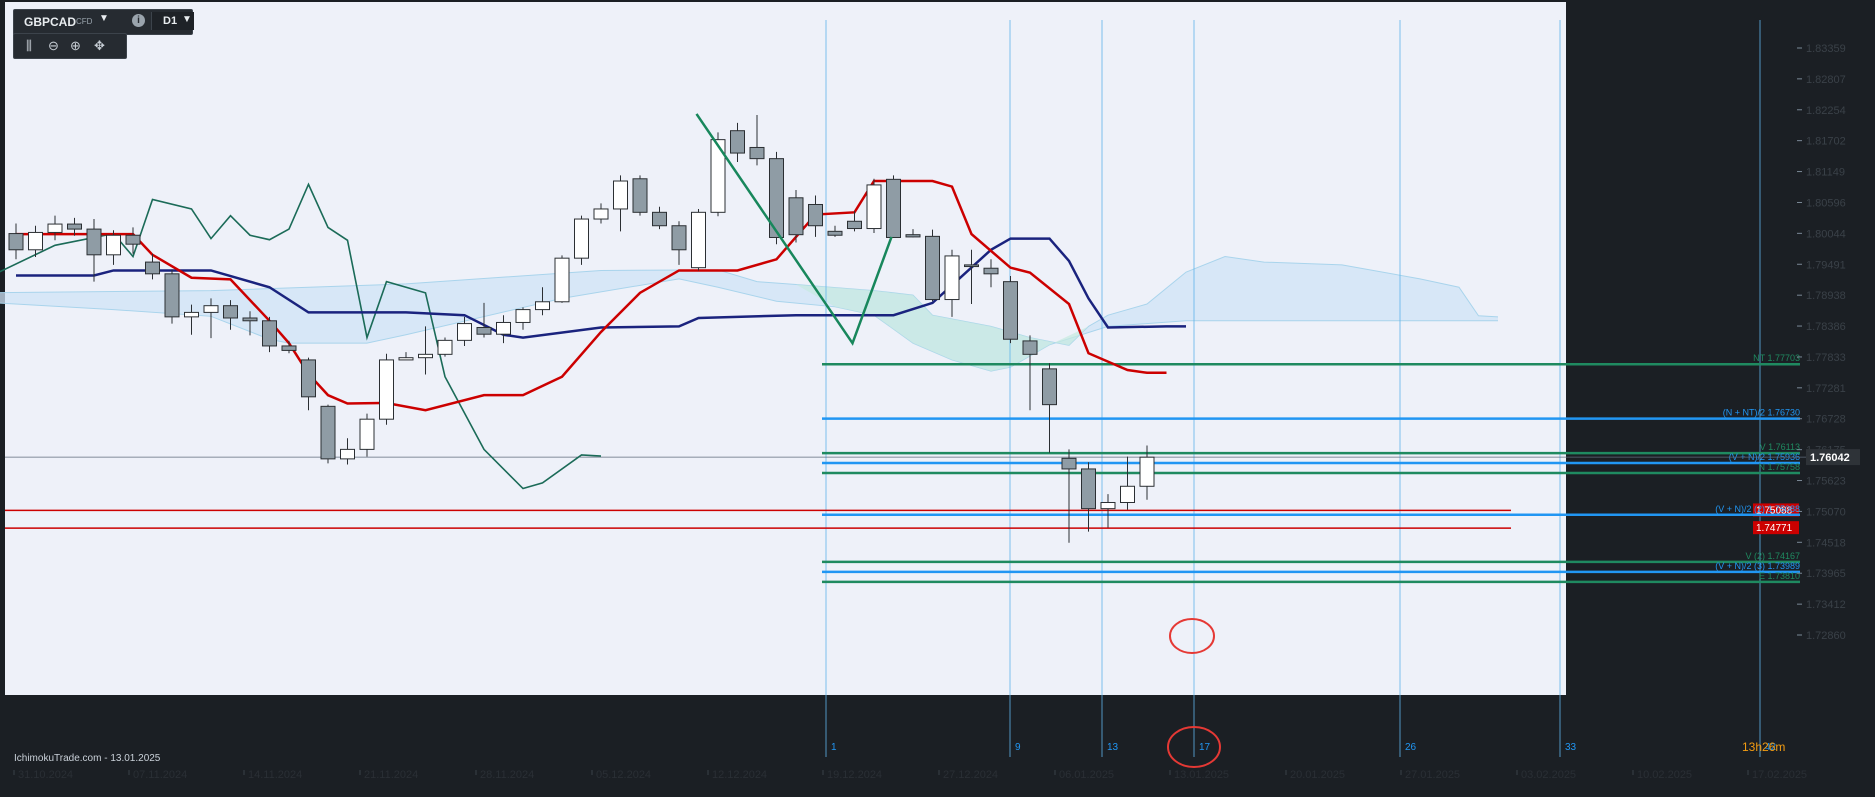  Describe the element at coordinates (1205, 747) in the screenshot. I see `time-cycle-label: 17` at that location.